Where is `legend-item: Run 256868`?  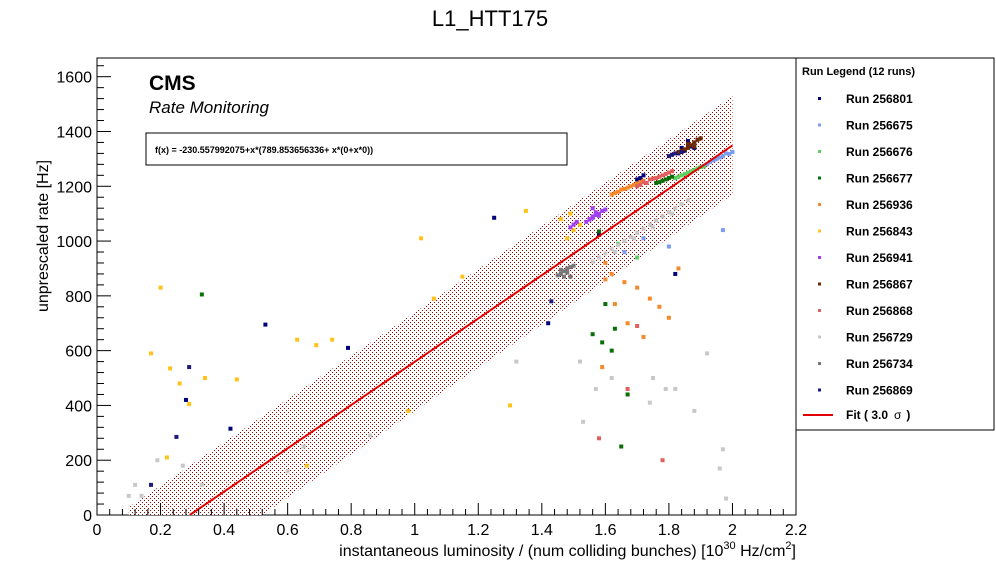
legend-item: Run 256868 is located at coordinates (865, 311).